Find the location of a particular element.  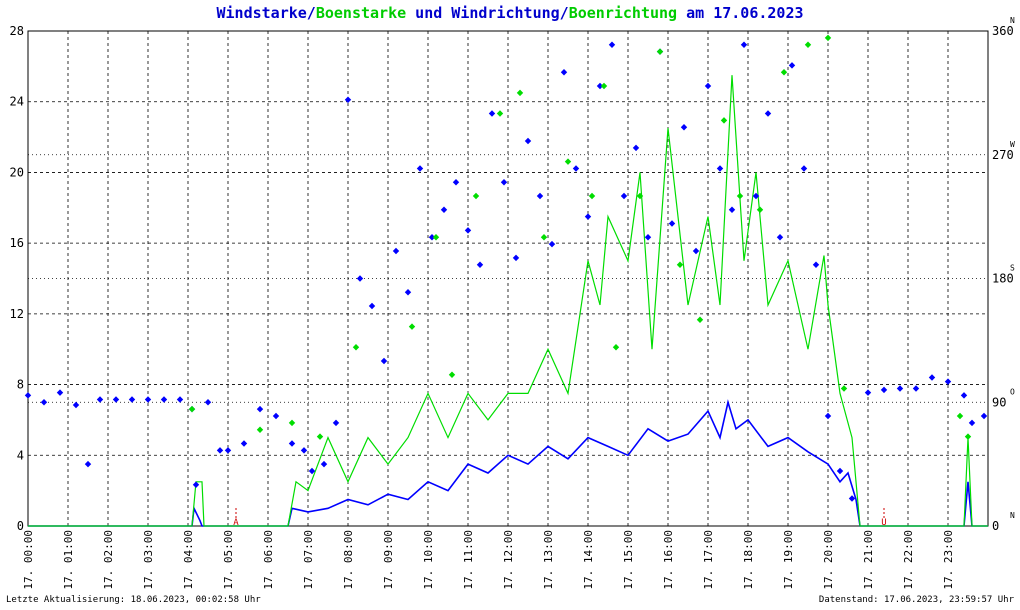

y-tick-label: 28 is located at coordinates (17, 31).